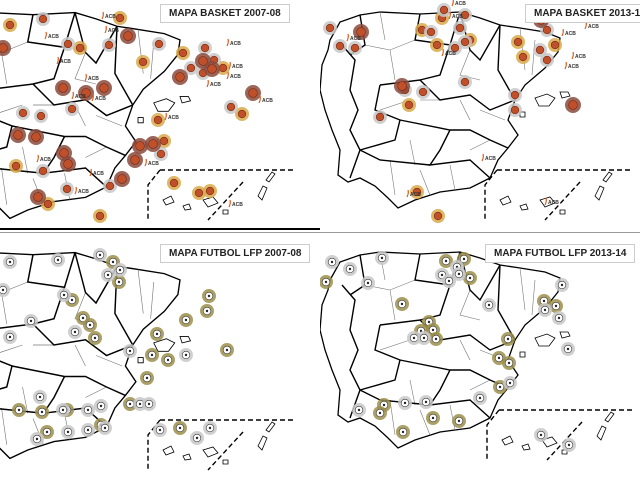 The image size is (640, 480). Describe the element at coordinates (225, 13) in the screenshot. I see `map-title: MAPA BASKET 2007-08` at that location.